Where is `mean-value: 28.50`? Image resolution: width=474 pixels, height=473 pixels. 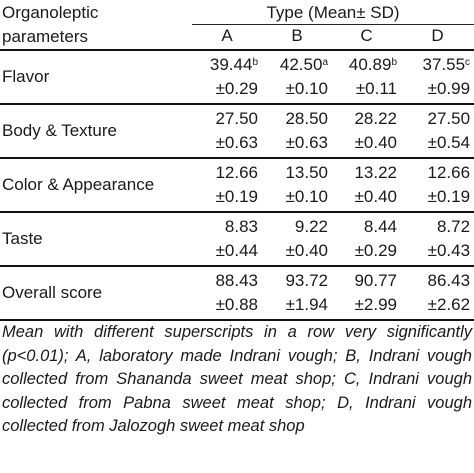 mean-value: 28.50 is located at coordinates (306, 118).